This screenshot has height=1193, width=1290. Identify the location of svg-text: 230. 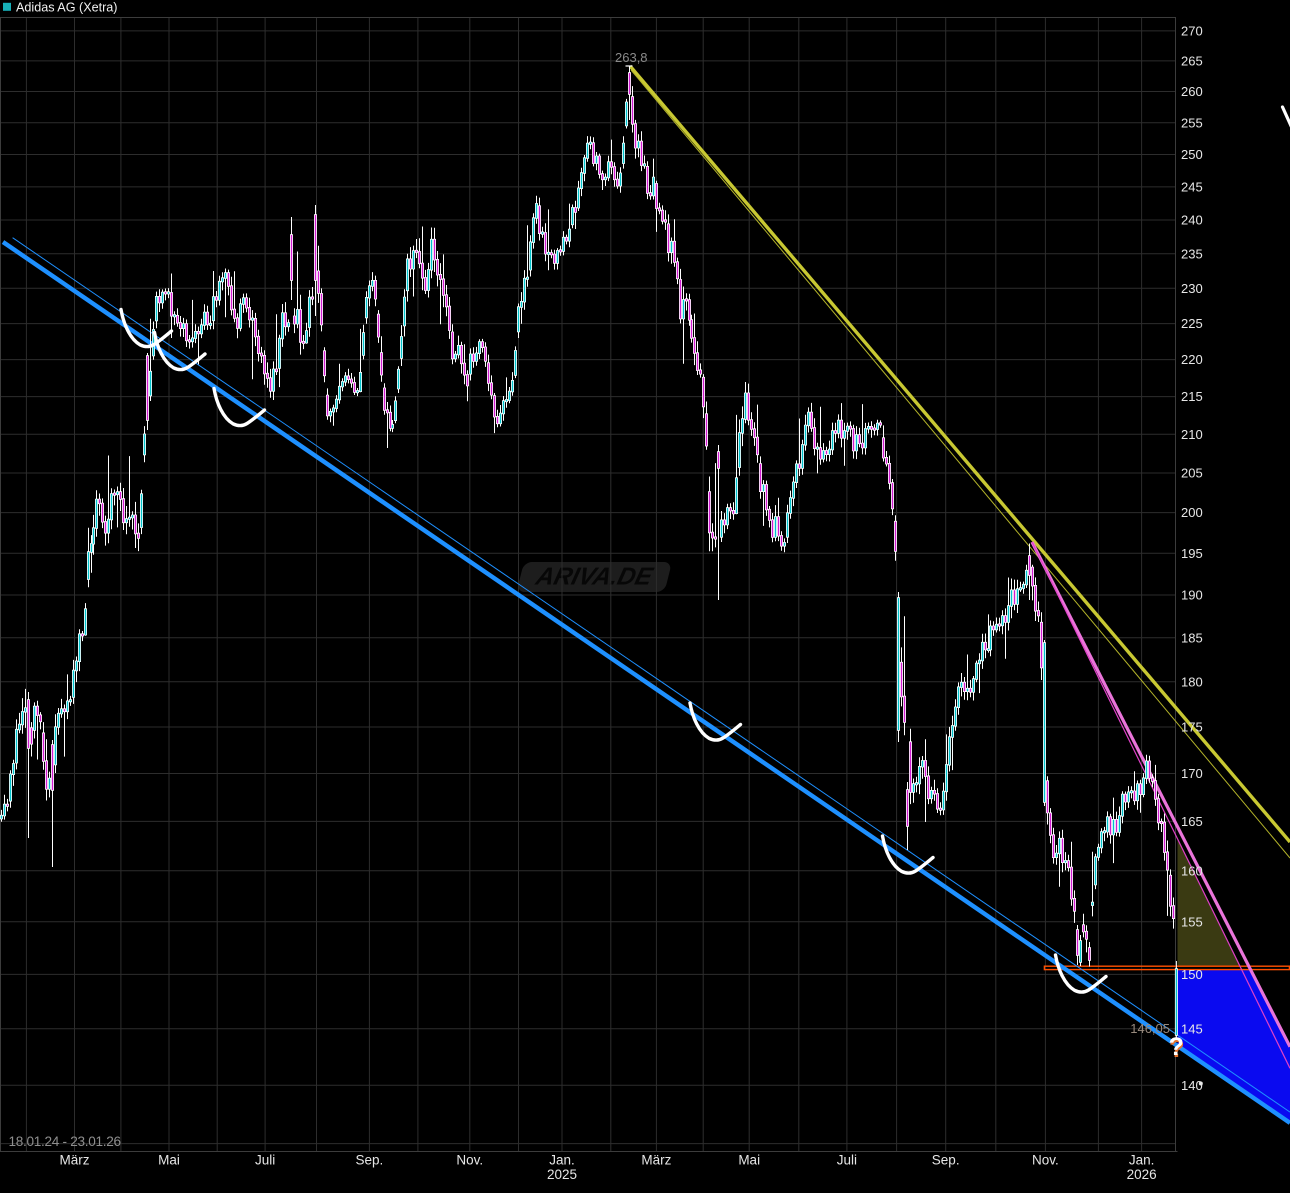
(1192, 288).